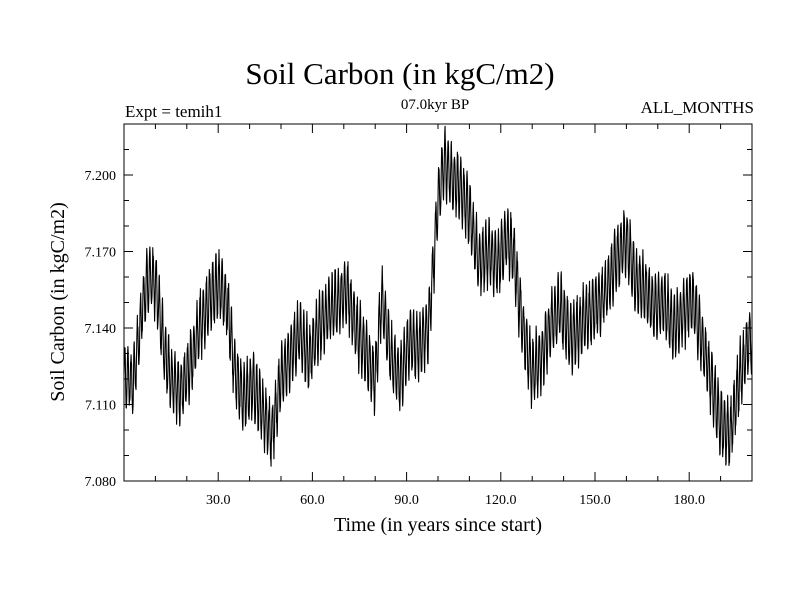 This screenshot has height=600, width=800. Describe the element at coordinates (100, 406) in the screenshot. I see `y-tick-label: 7.110` at that location.